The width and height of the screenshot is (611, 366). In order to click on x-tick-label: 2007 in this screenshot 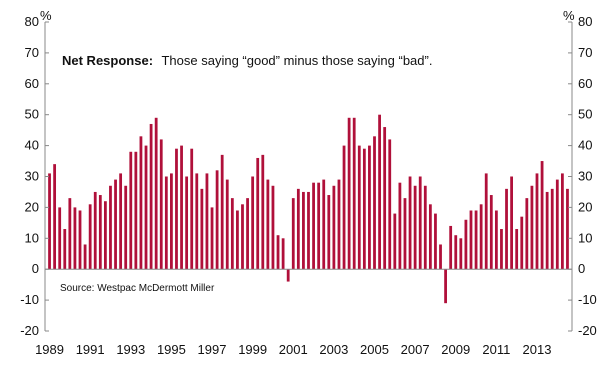, I will do `click(415, 349)`.